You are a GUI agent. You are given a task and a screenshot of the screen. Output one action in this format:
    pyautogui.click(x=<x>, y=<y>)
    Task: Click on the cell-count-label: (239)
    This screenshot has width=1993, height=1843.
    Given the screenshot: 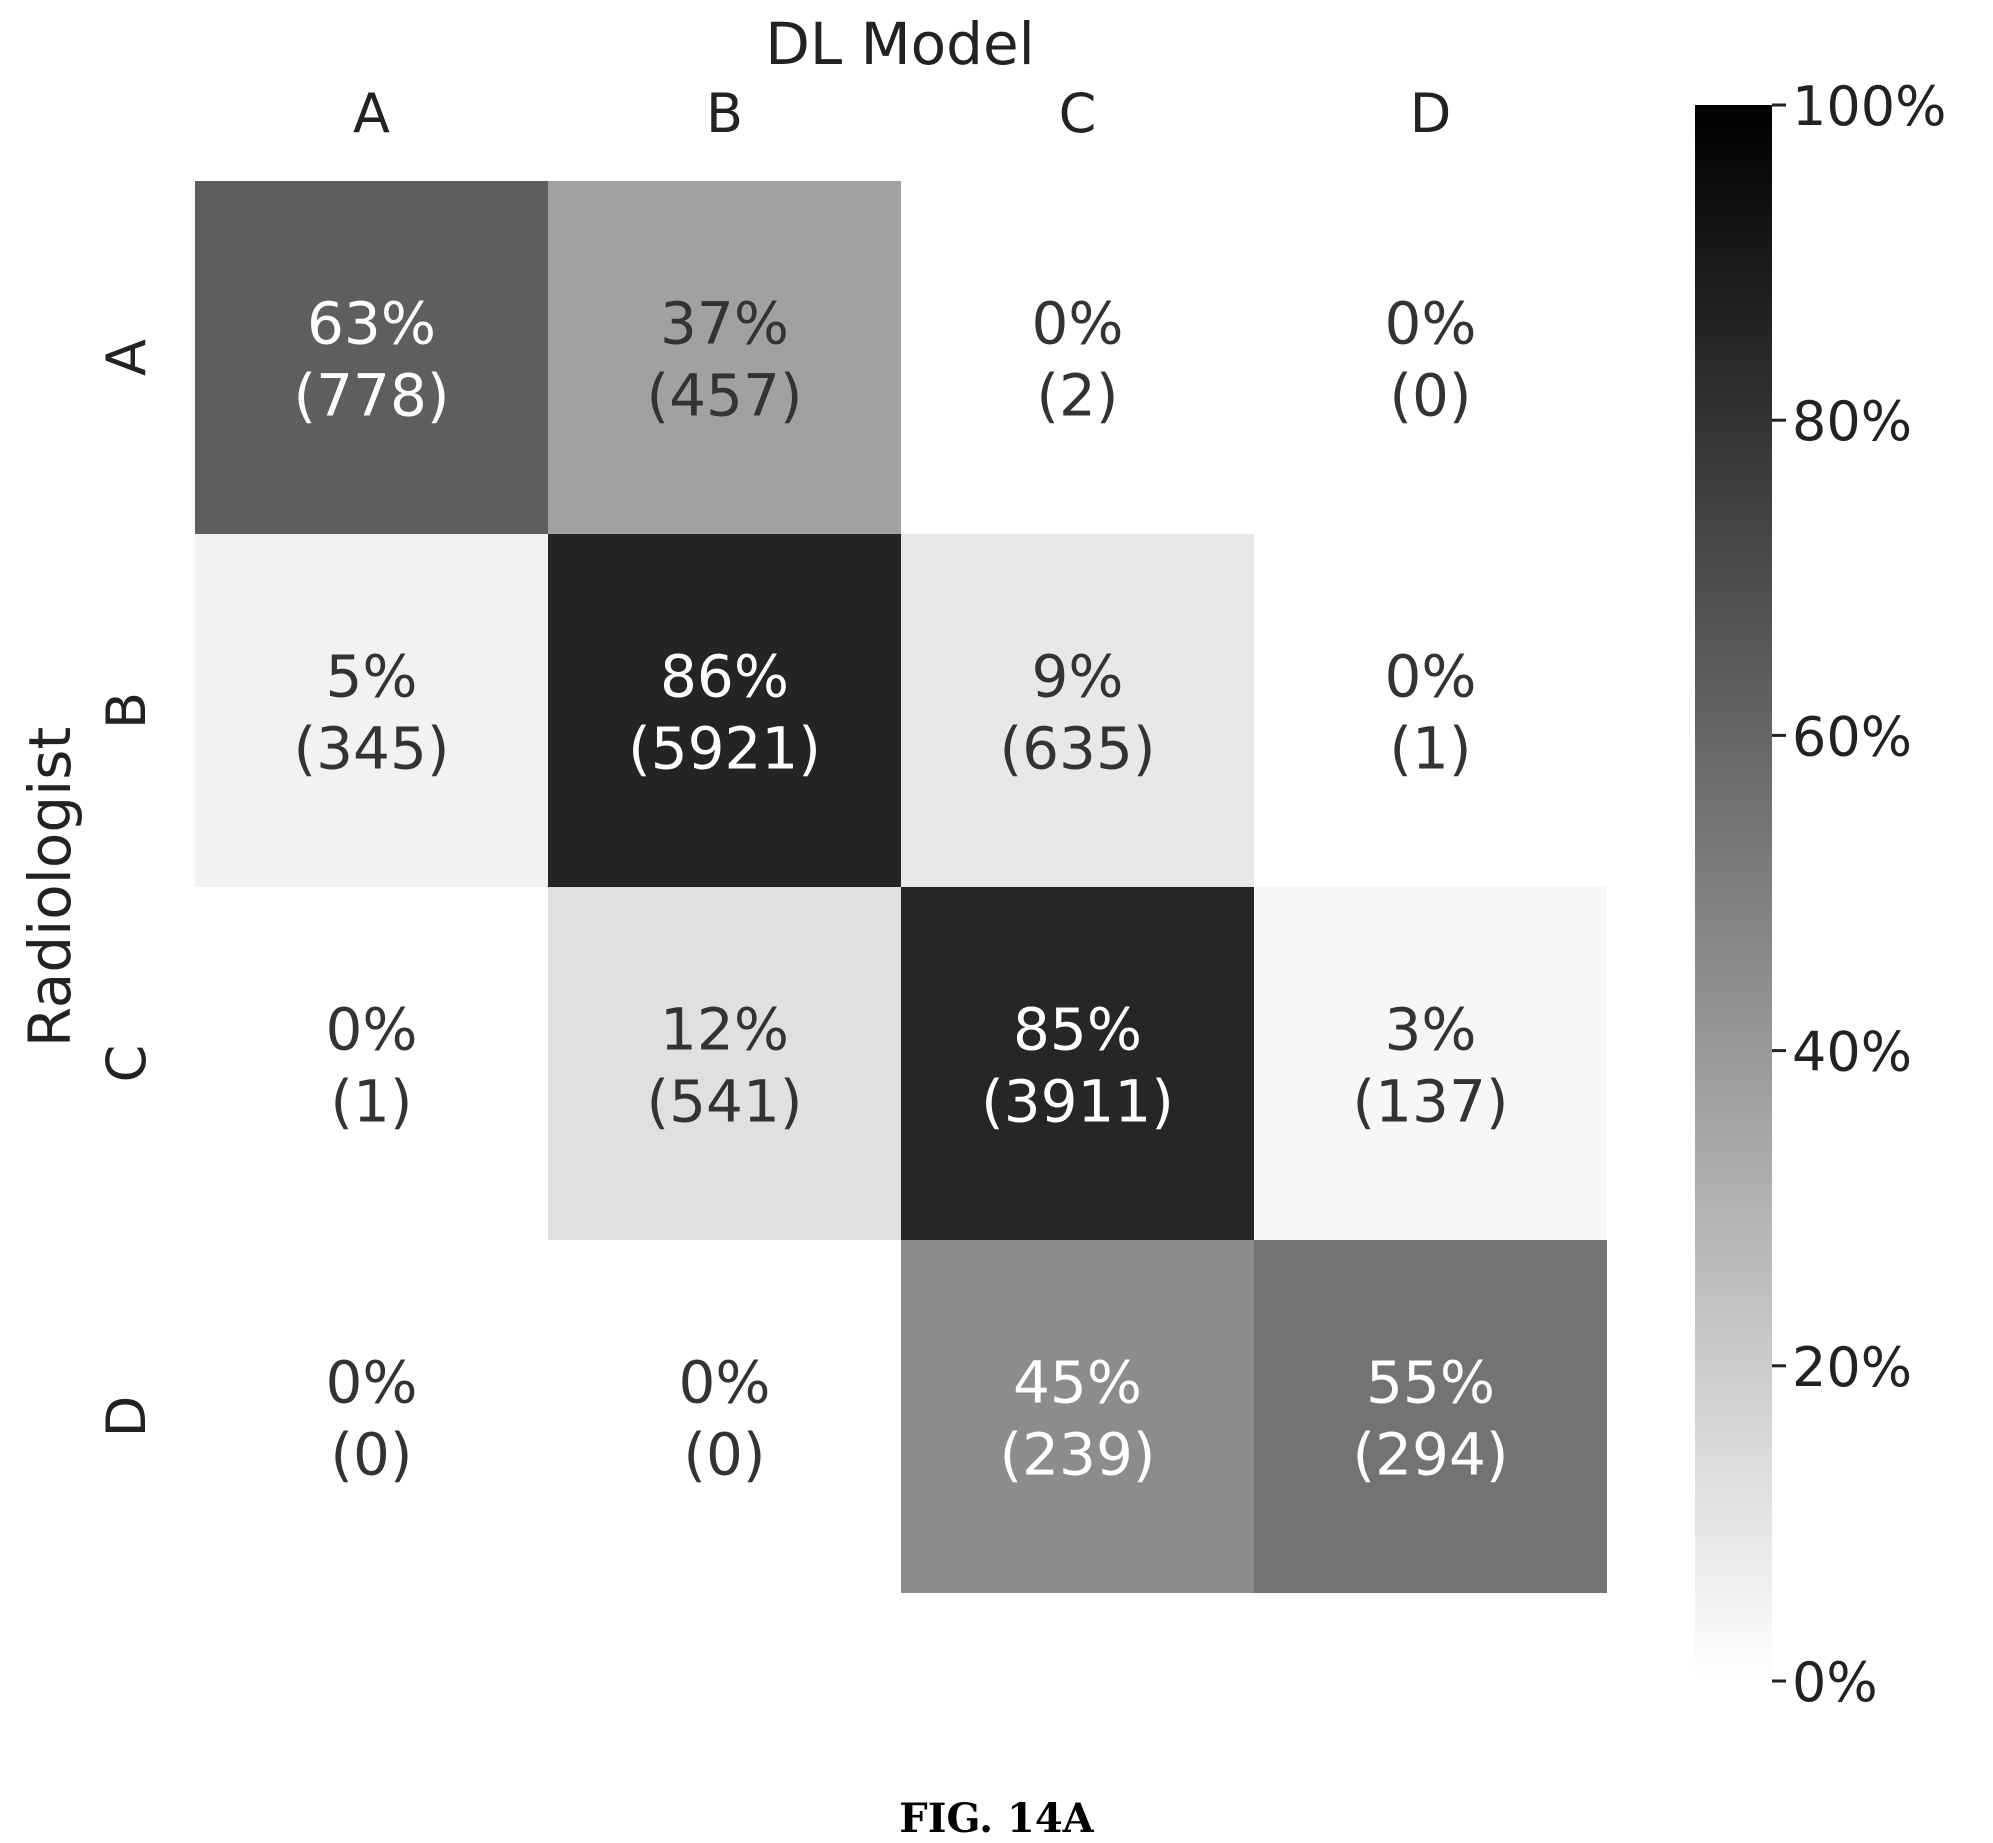 What is the action you would take?
    pyautogui.click(x=1078, y=1455)
    